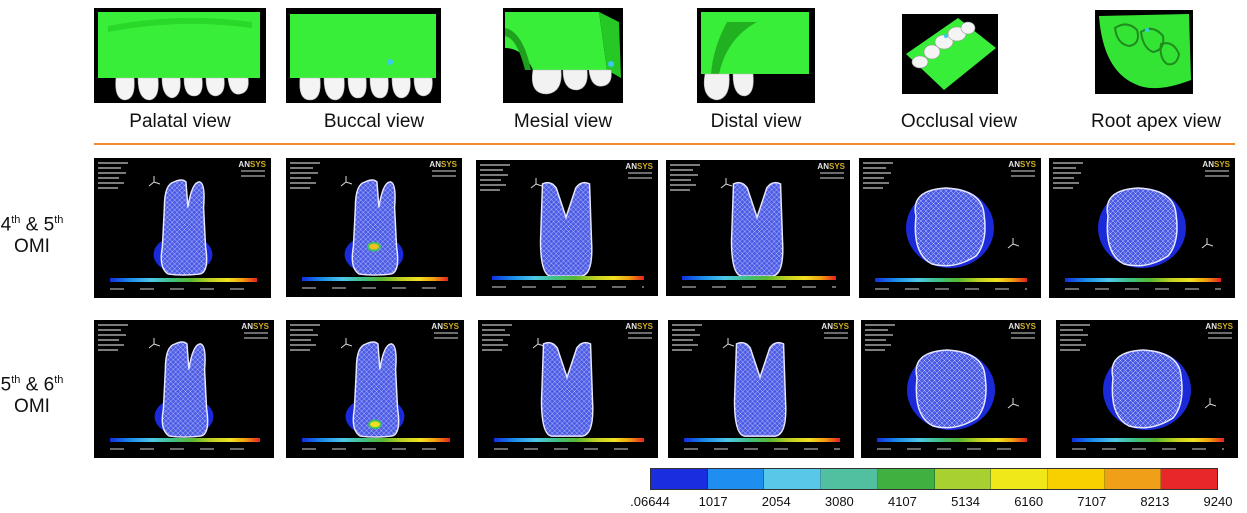 The width and height of the screenshot is (1247, 513). I want to click on stress-color-legend, so click(934, 479).